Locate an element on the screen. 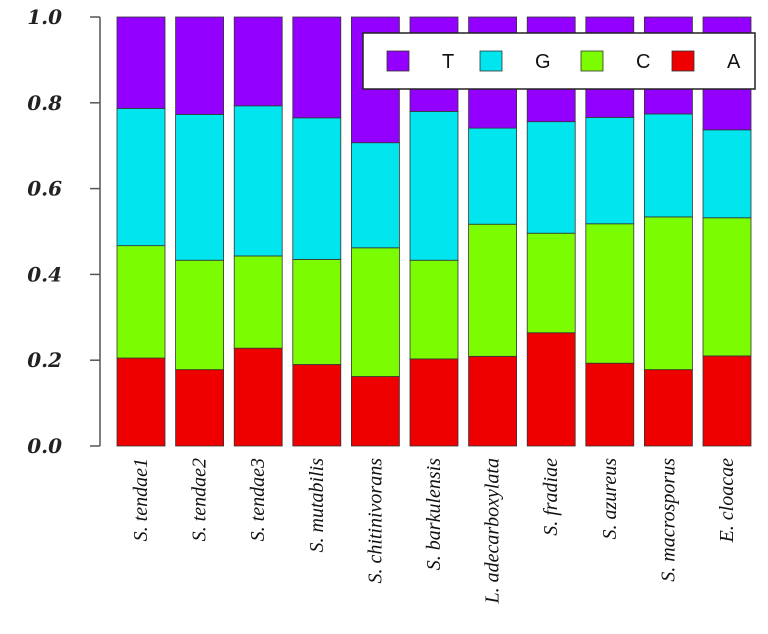  y-tick-label: 0.6 is located at coordinates (44, 189).